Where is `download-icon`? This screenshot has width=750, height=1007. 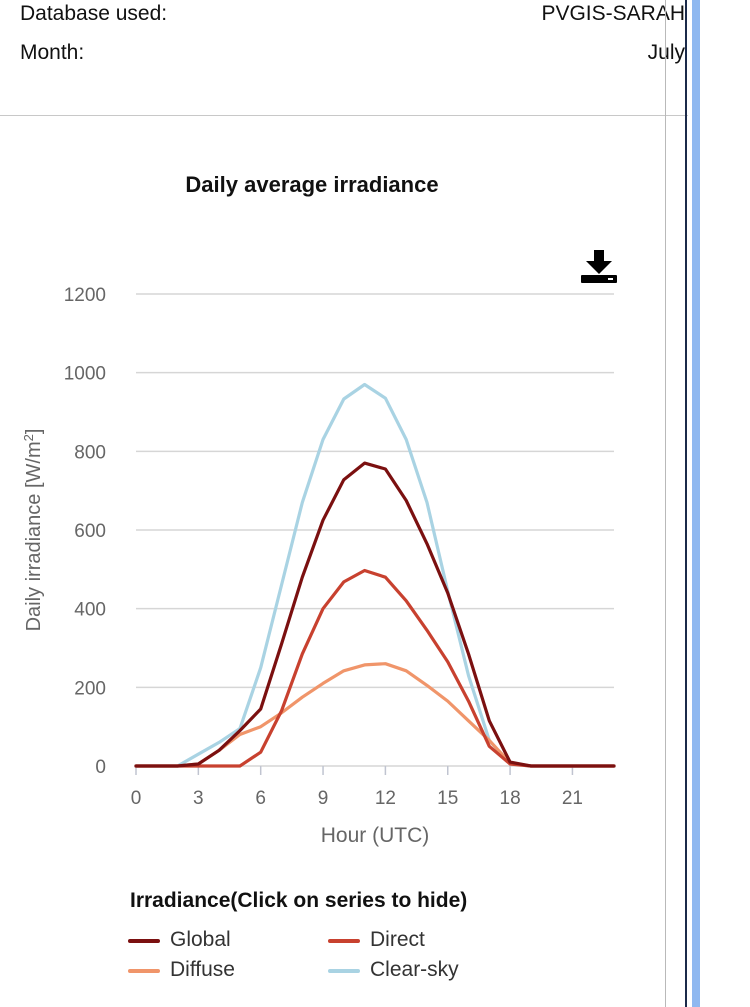
download-icon is located at coordinates (599, 266).